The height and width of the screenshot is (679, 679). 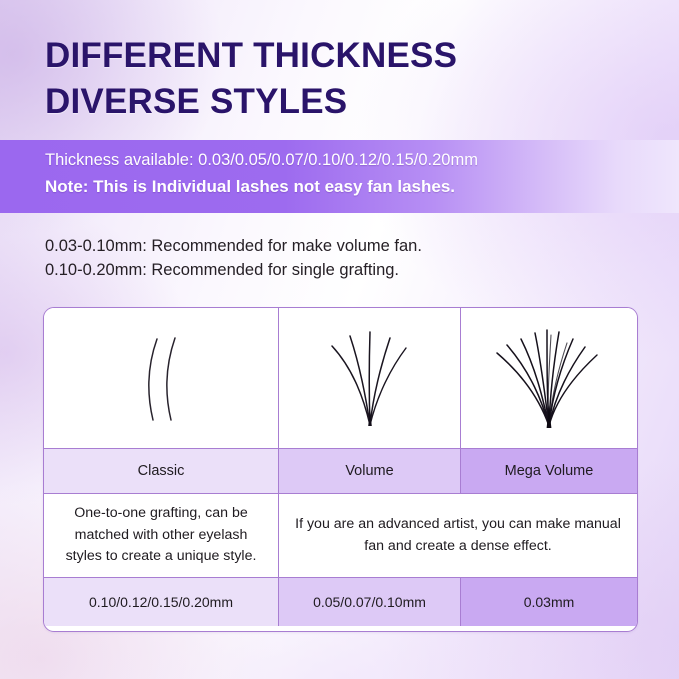 What do you see at coordinates (196, 101) in the screenshot?
I see `page-title-line-2: DIVERSE STYLES` at bounding box center [196, 101].